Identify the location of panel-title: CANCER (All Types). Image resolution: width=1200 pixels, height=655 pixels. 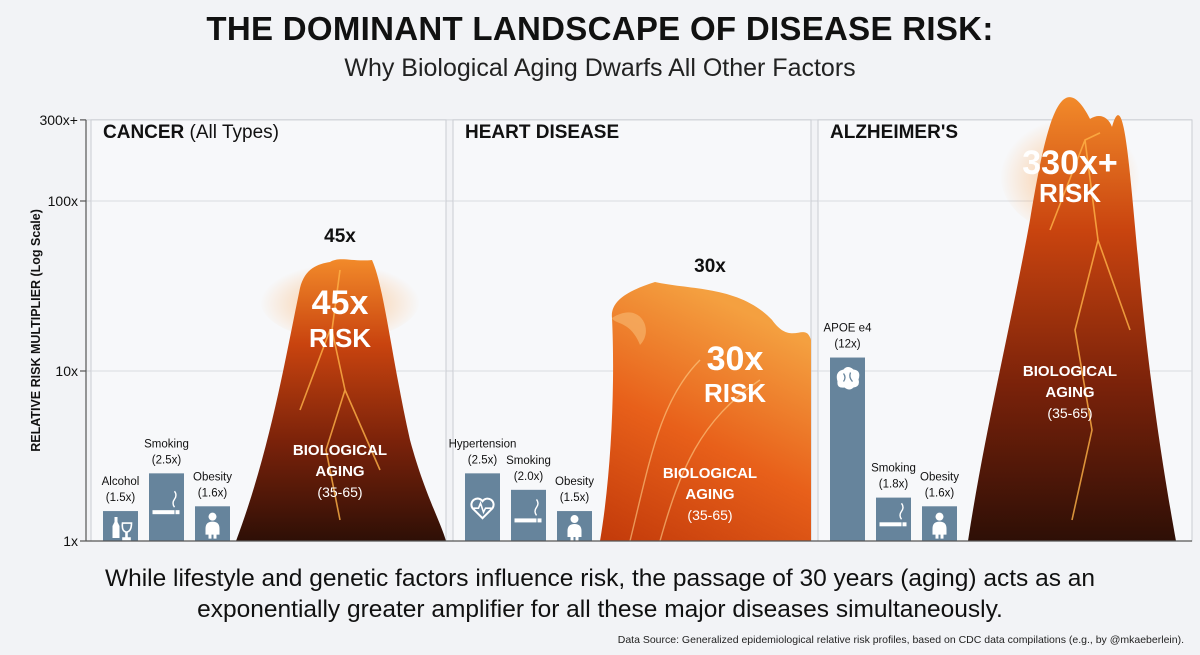
(191, 132).